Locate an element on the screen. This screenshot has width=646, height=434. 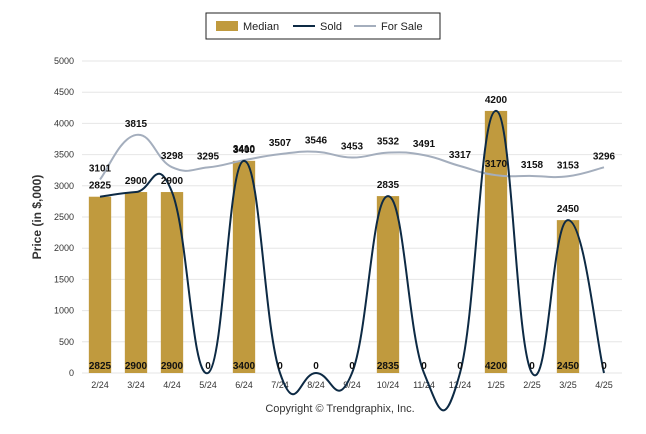
sold-value-label: 4200 is located at coordinates (496, 100).